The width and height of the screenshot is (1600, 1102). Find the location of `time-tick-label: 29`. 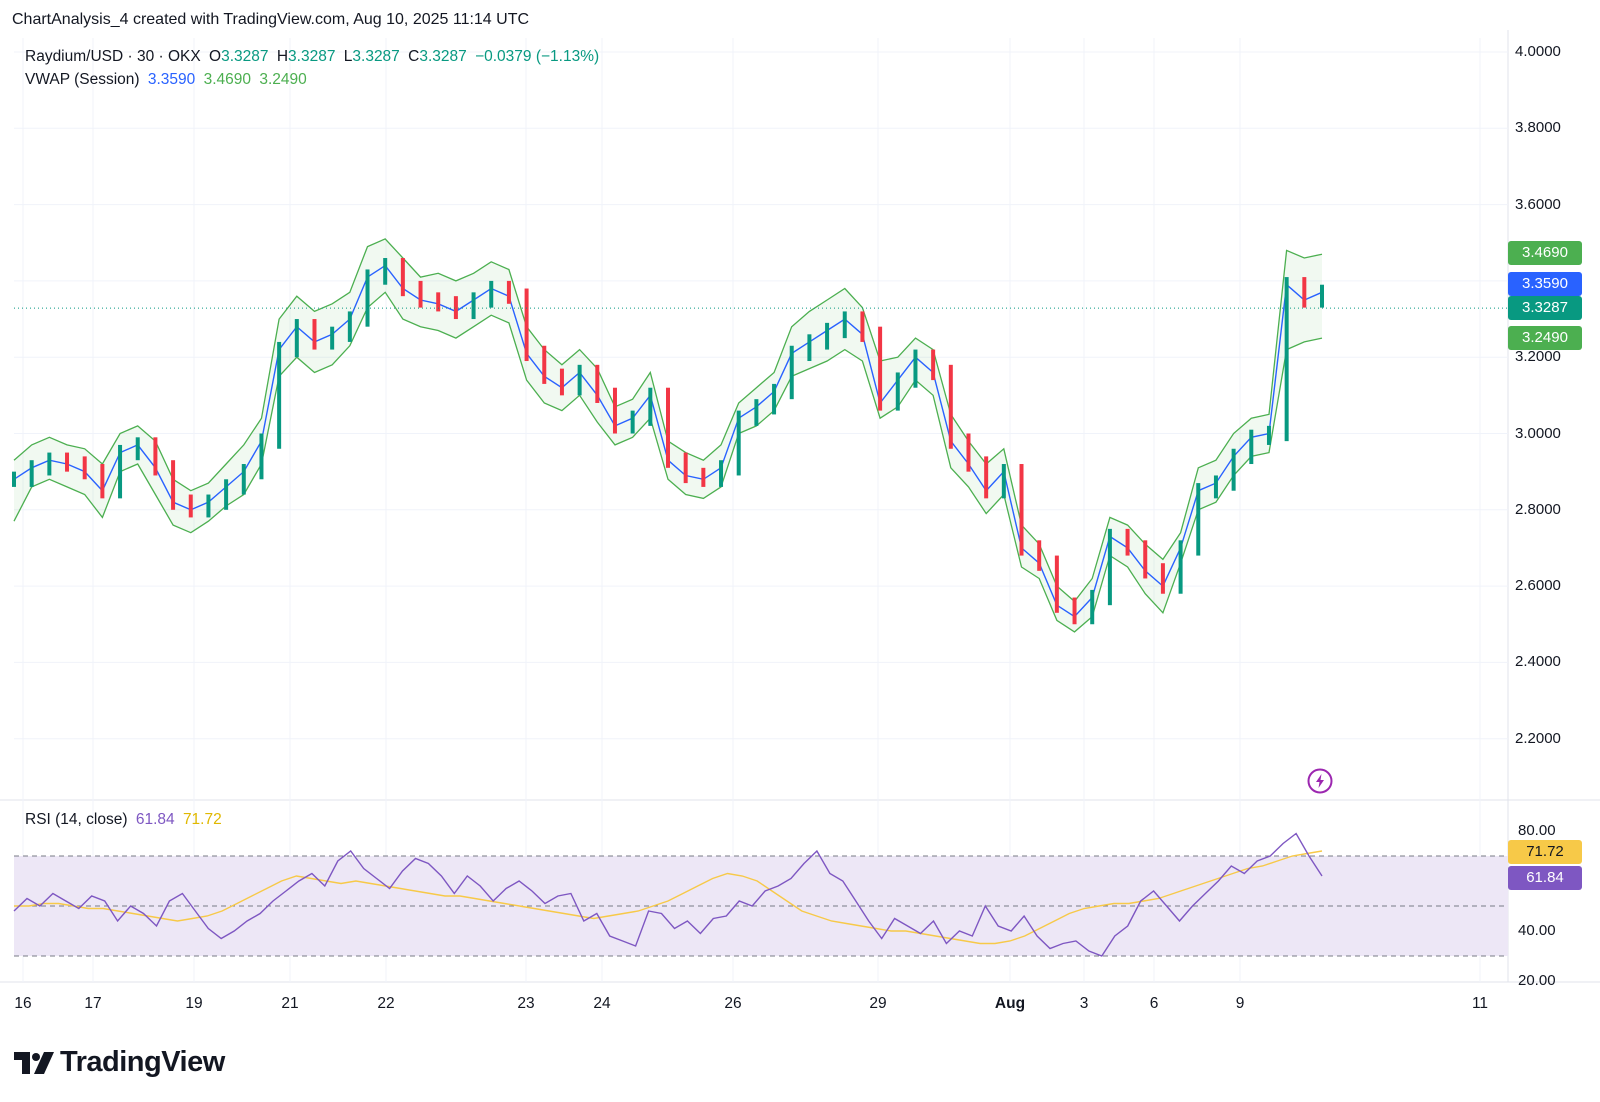

time-tick-label: 29 is located at coordinates (878, 1003).